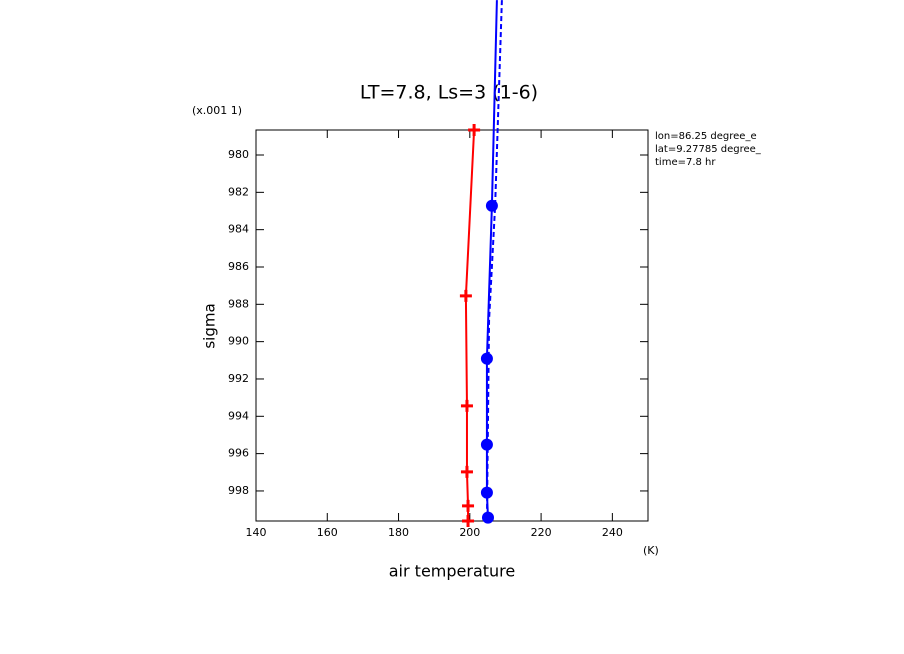  I want to click on y-tick-label: 988, so click(238, 303).